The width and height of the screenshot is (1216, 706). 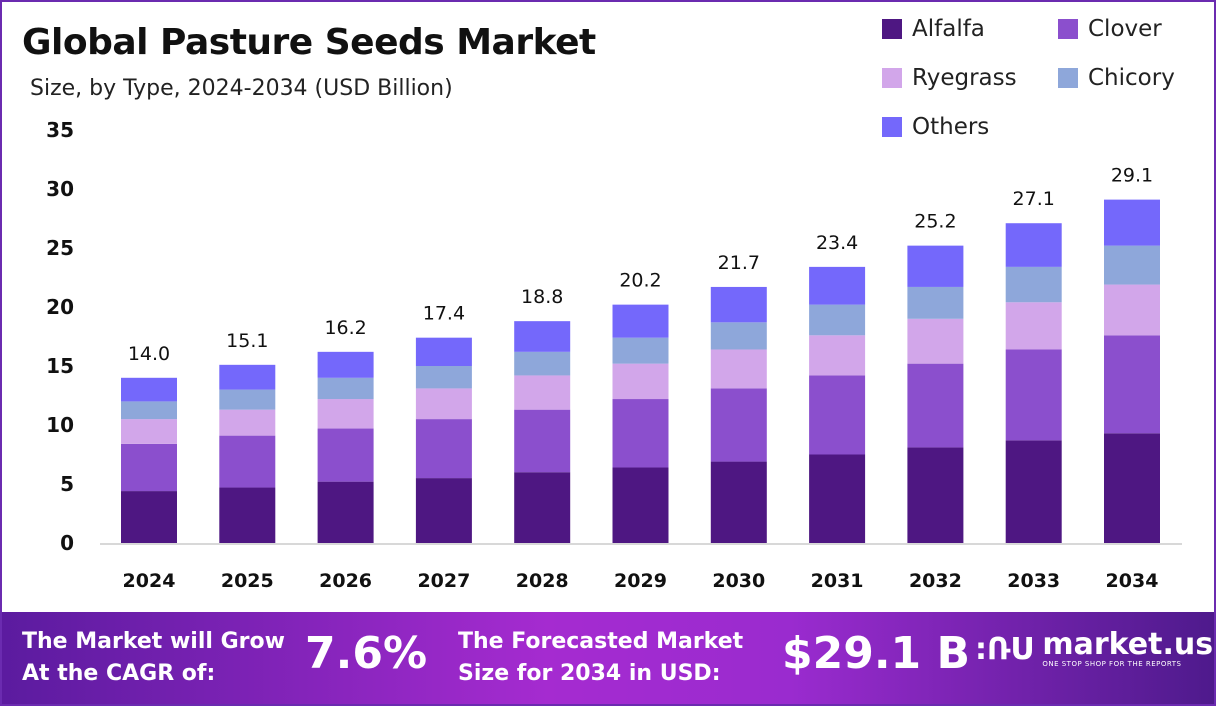 What do you see at coordinates (640, 281) in the screenshot?
I see `bar-total-label: 20.2` at bounding box center [640, 281].